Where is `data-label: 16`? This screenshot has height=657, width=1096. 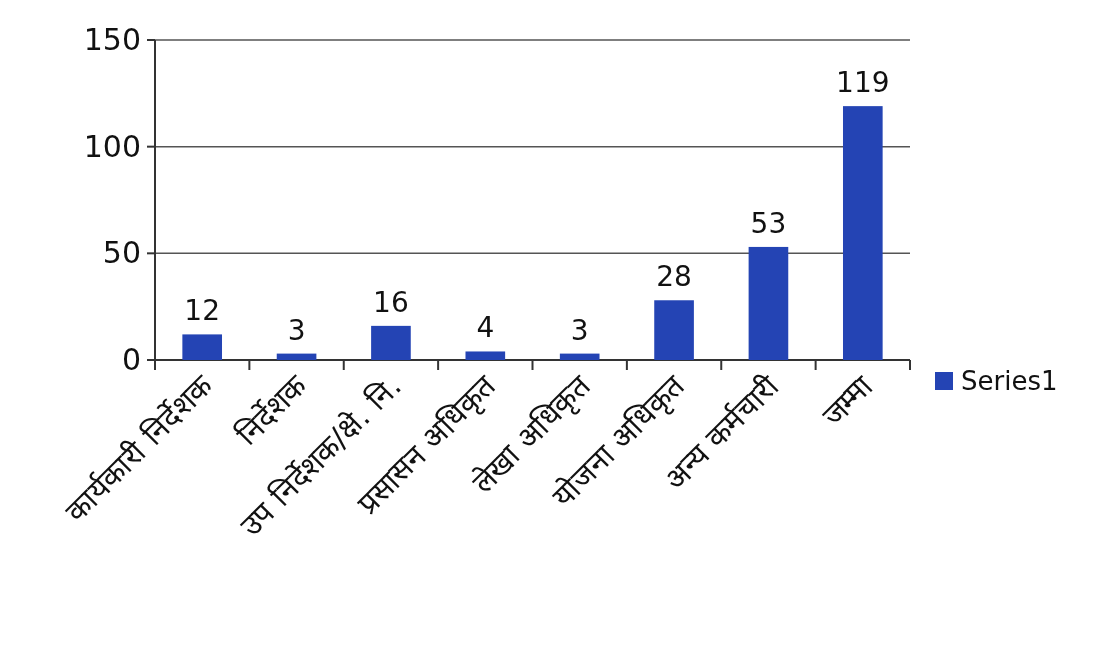
data-label: 16 is located at coordinates (391, 302).